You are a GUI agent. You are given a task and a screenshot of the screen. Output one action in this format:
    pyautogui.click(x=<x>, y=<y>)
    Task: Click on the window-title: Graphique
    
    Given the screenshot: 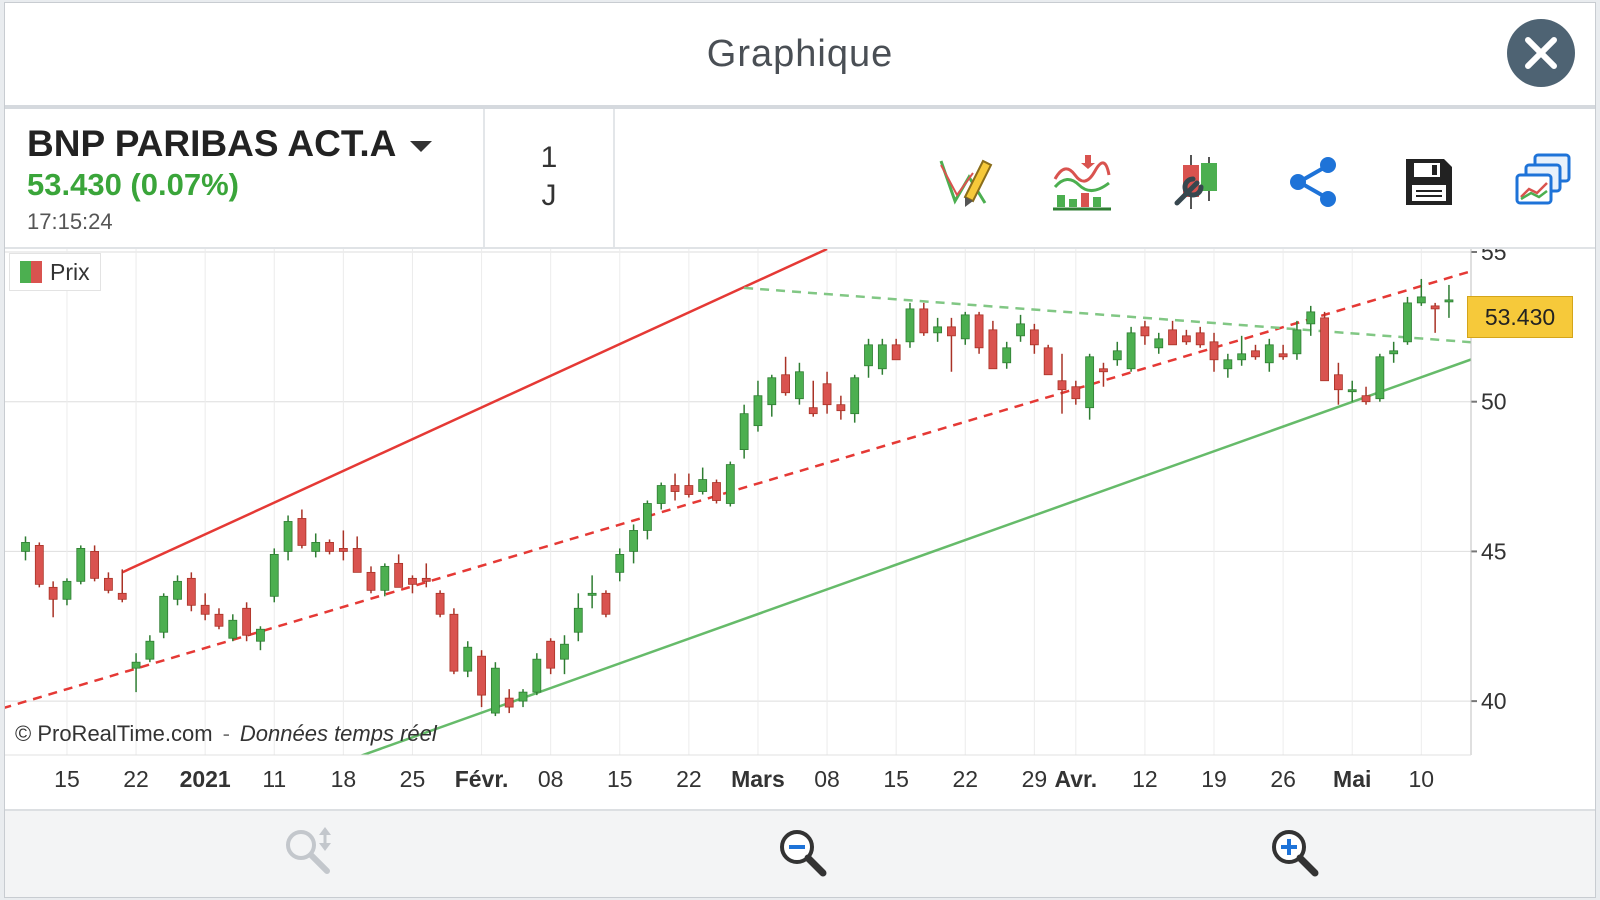 What is the action you would take?
    pyautogui.click(x=800, y=54)
    